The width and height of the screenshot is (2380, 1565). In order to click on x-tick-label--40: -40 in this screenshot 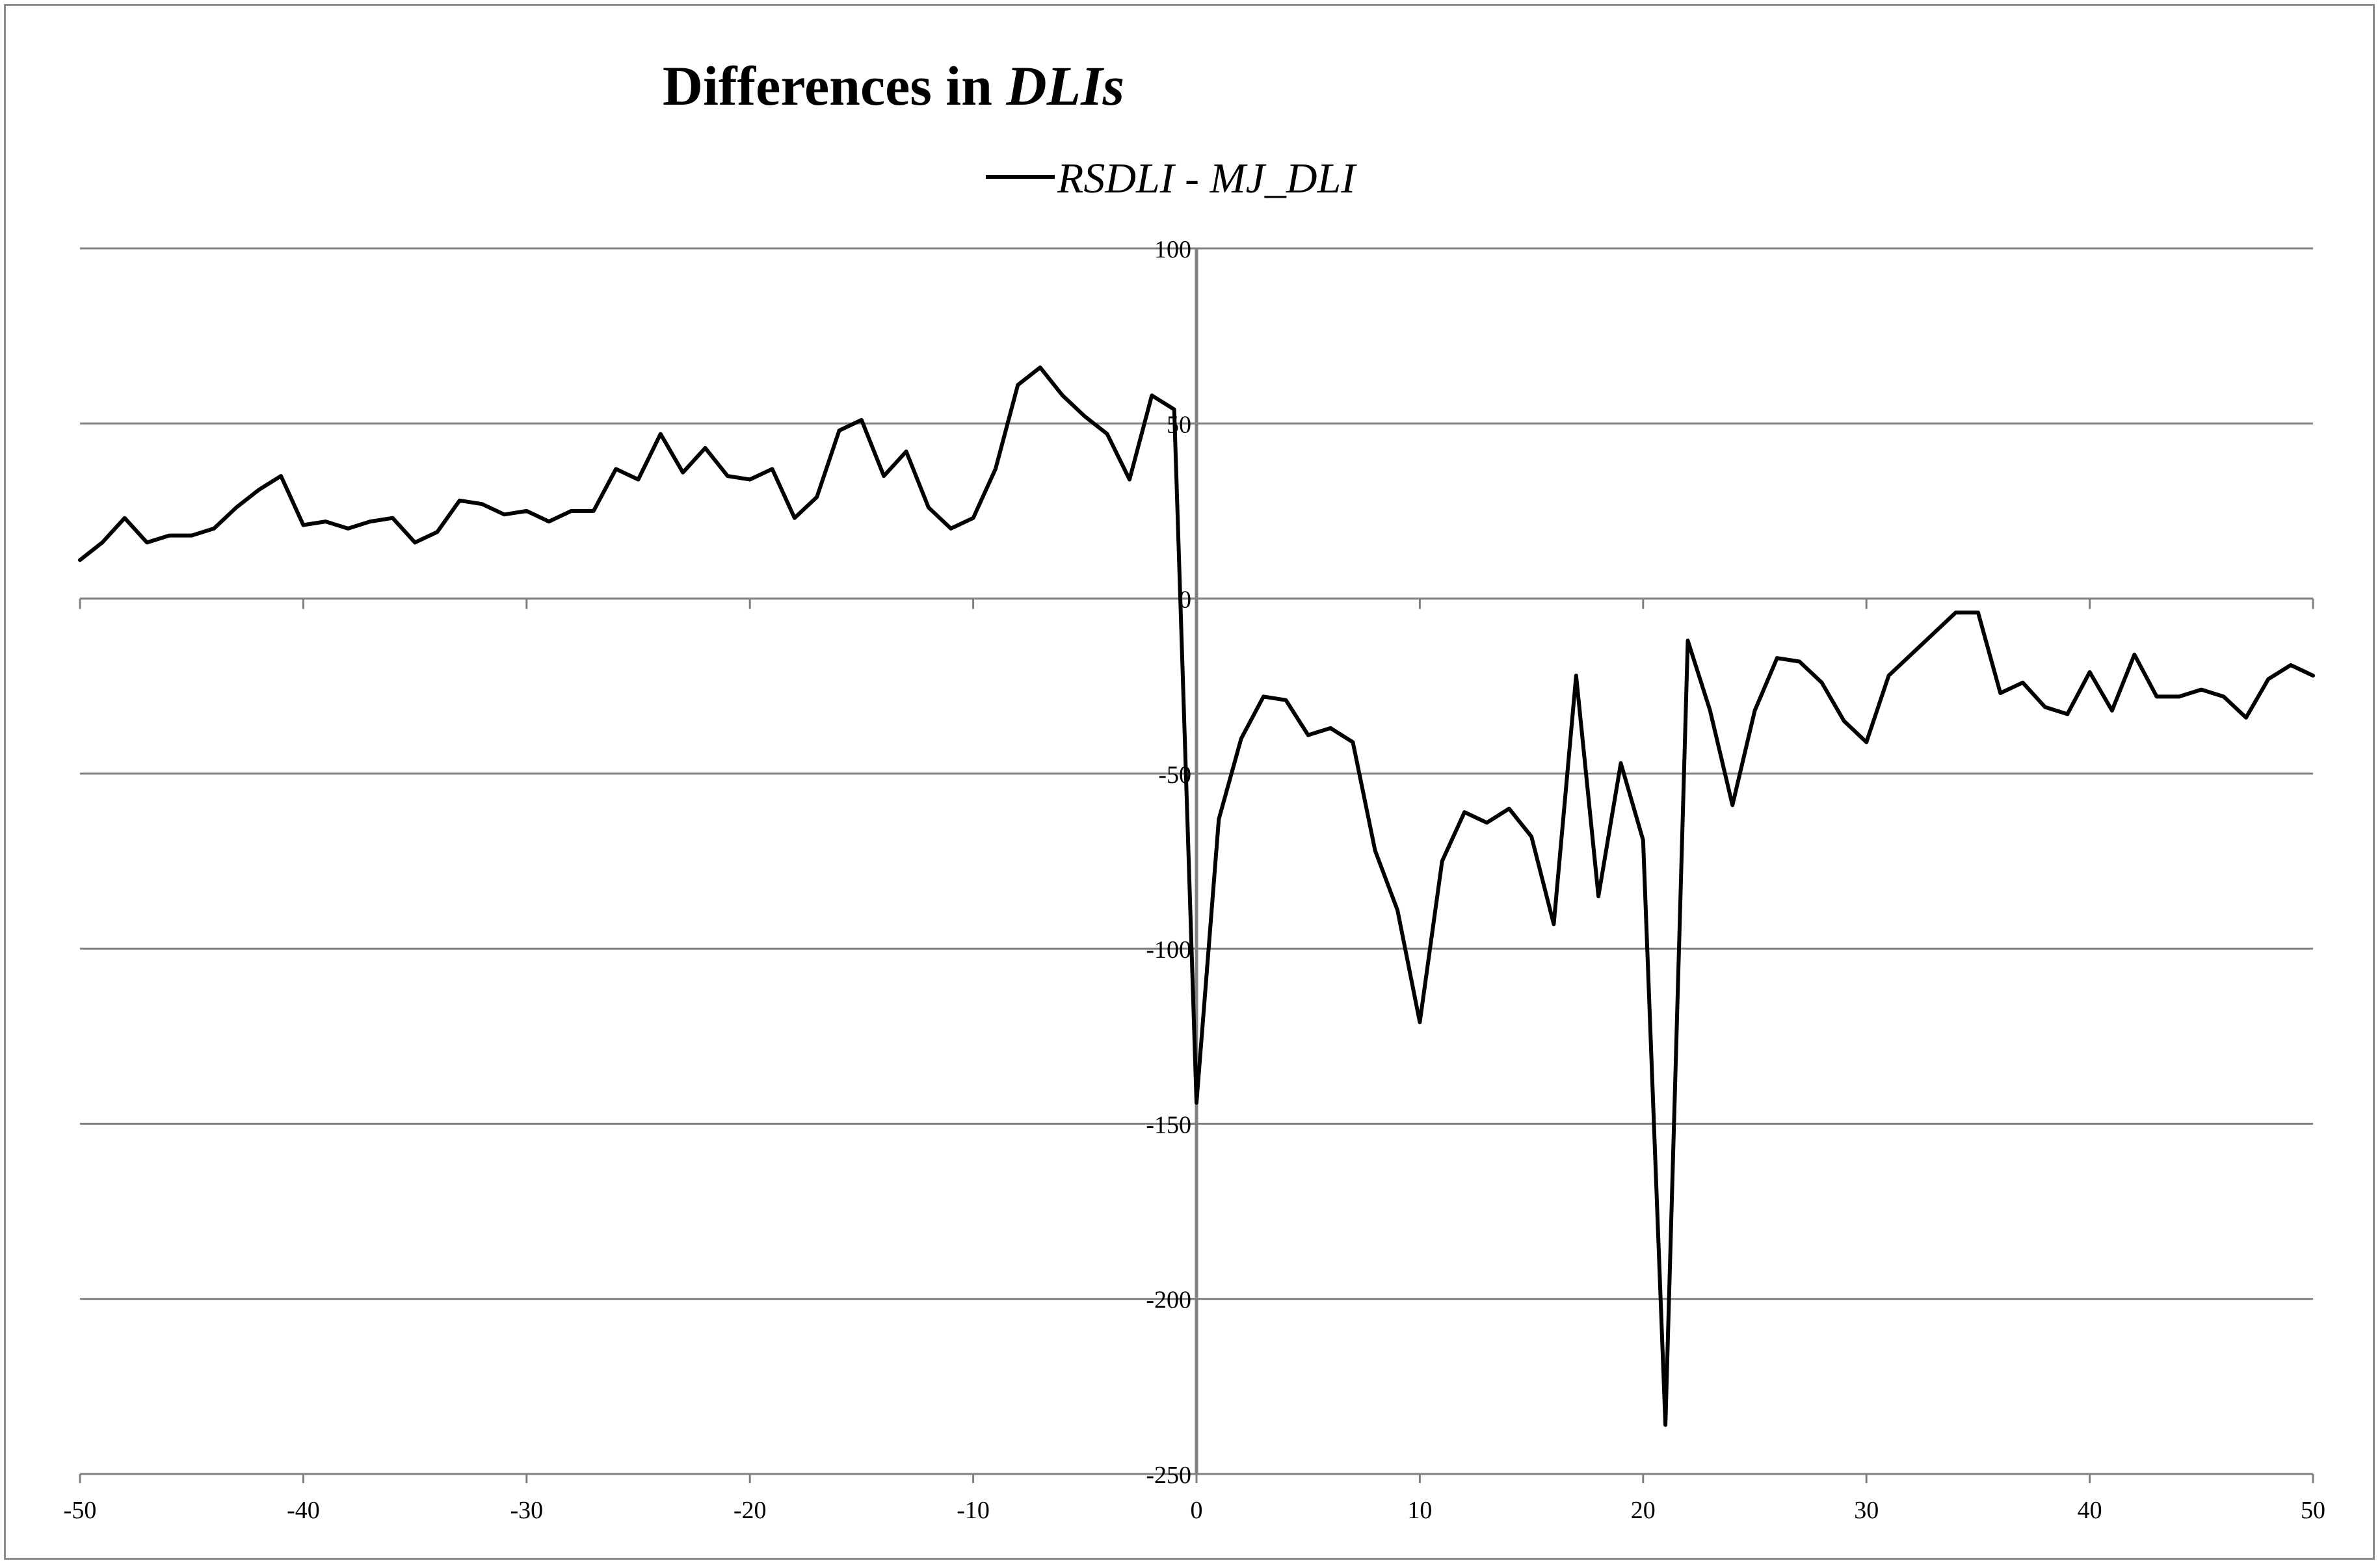, I will do `click(303, 1510)`.